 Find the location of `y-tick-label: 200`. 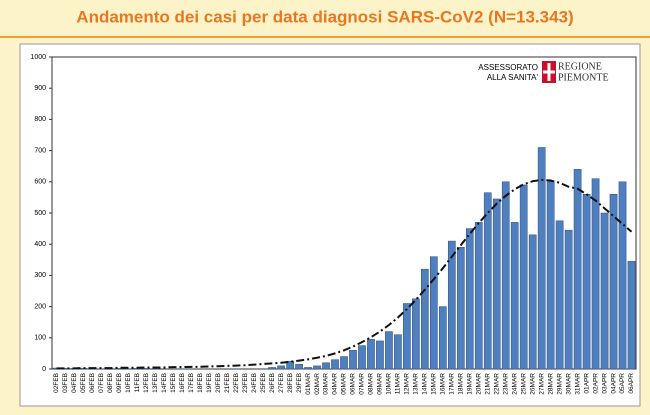

y-tick-label: 200 is located at coordinates (40, 306).